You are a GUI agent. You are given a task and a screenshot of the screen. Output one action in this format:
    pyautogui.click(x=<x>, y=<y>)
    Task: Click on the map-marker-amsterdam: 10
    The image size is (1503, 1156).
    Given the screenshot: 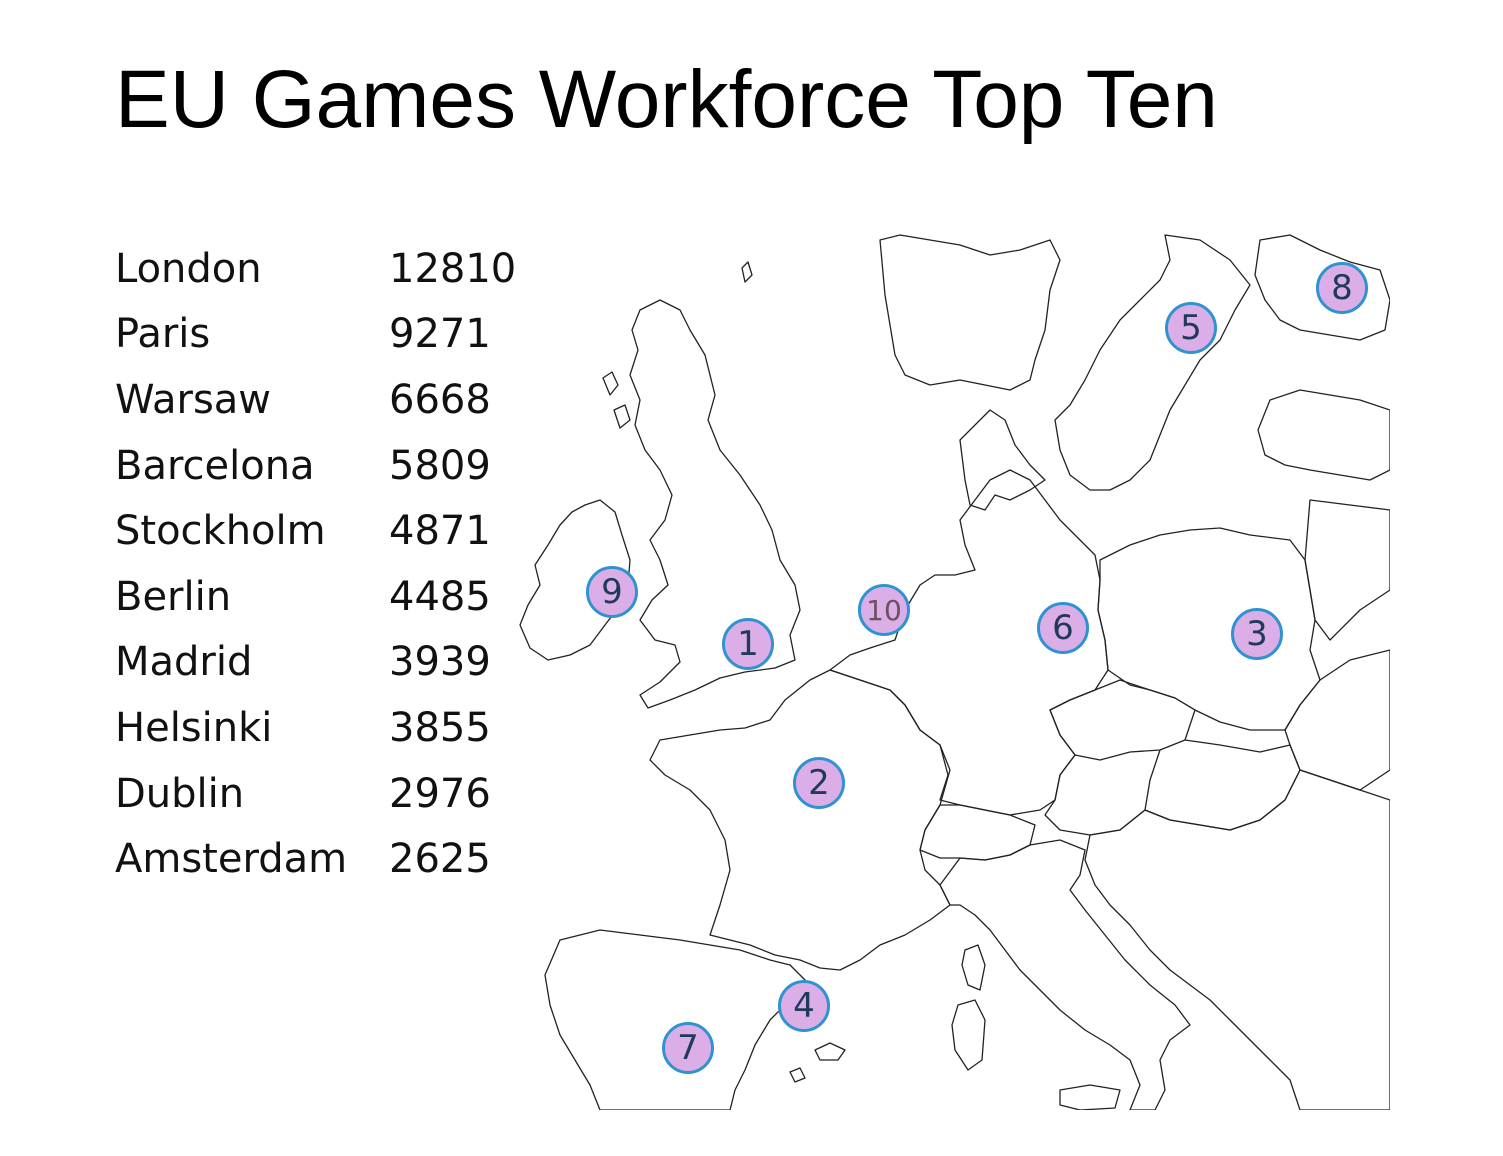 What is the action you would take?
    pyautogui.click(x=884, y=610)
    